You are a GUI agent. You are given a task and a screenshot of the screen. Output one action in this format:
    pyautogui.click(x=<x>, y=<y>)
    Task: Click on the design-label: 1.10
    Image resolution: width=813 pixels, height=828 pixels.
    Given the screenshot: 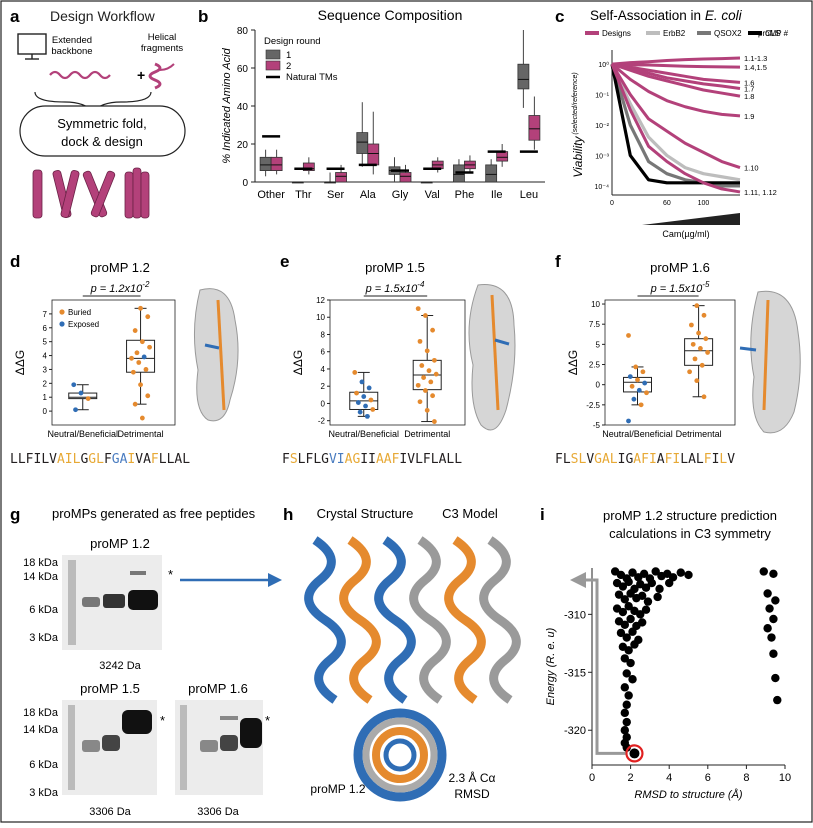 What is the action you would take?
    pyautogui.click(x=751, y=168)
    